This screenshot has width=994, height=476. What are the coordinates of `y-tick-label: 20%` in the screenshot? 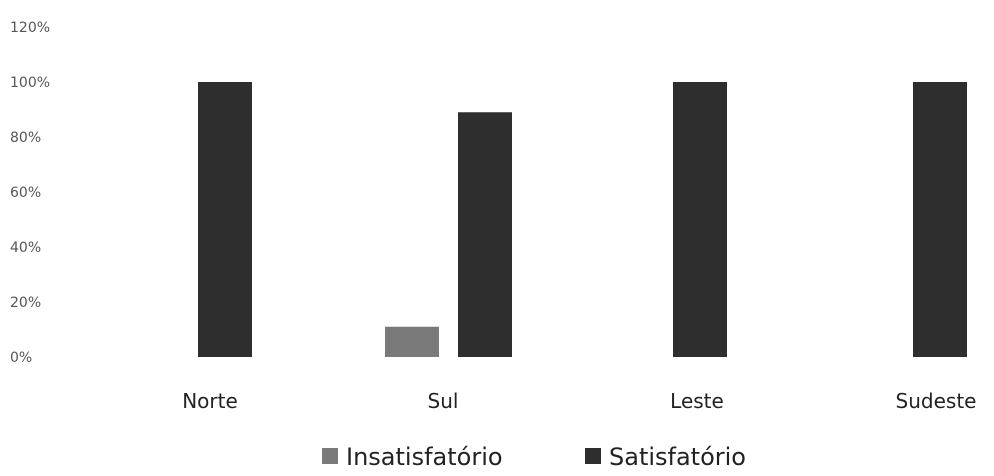 It's located at (25, 303).